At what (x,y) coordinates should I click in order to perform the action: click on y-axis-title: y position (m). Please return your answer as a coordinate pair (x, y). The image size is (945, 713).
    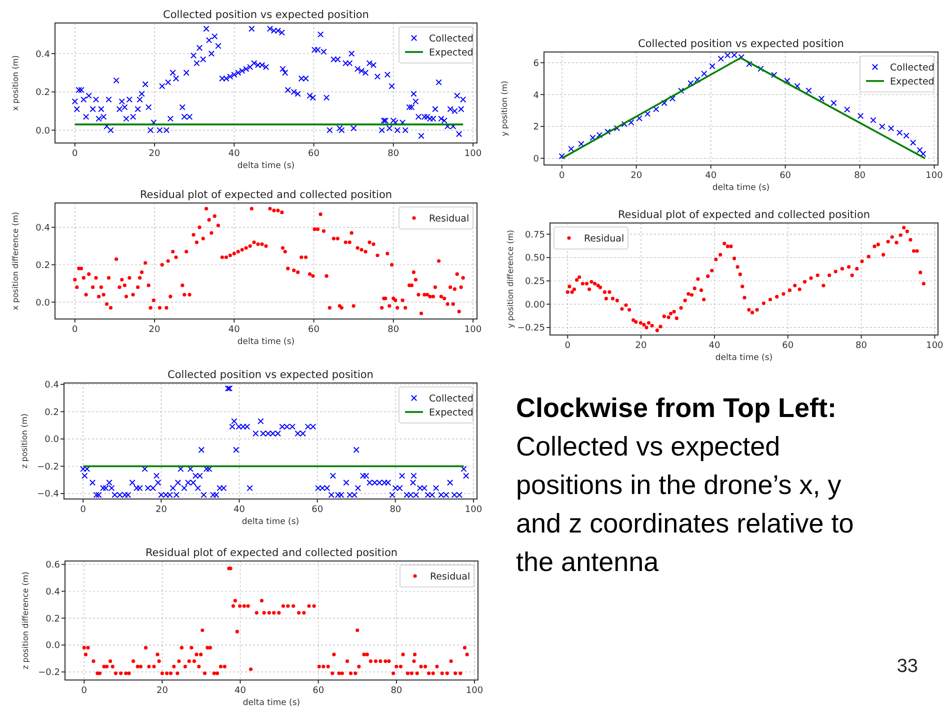
    Looking at the image, I should click on (504, 108).